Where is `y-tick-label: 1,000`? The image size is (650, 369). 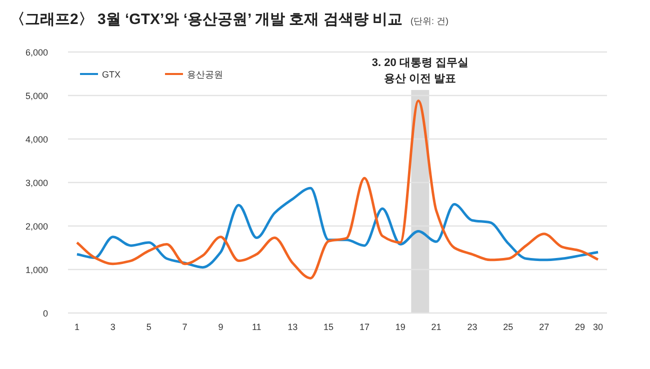 y-tick-label: 1,000 is located at coordinates (36, 270).